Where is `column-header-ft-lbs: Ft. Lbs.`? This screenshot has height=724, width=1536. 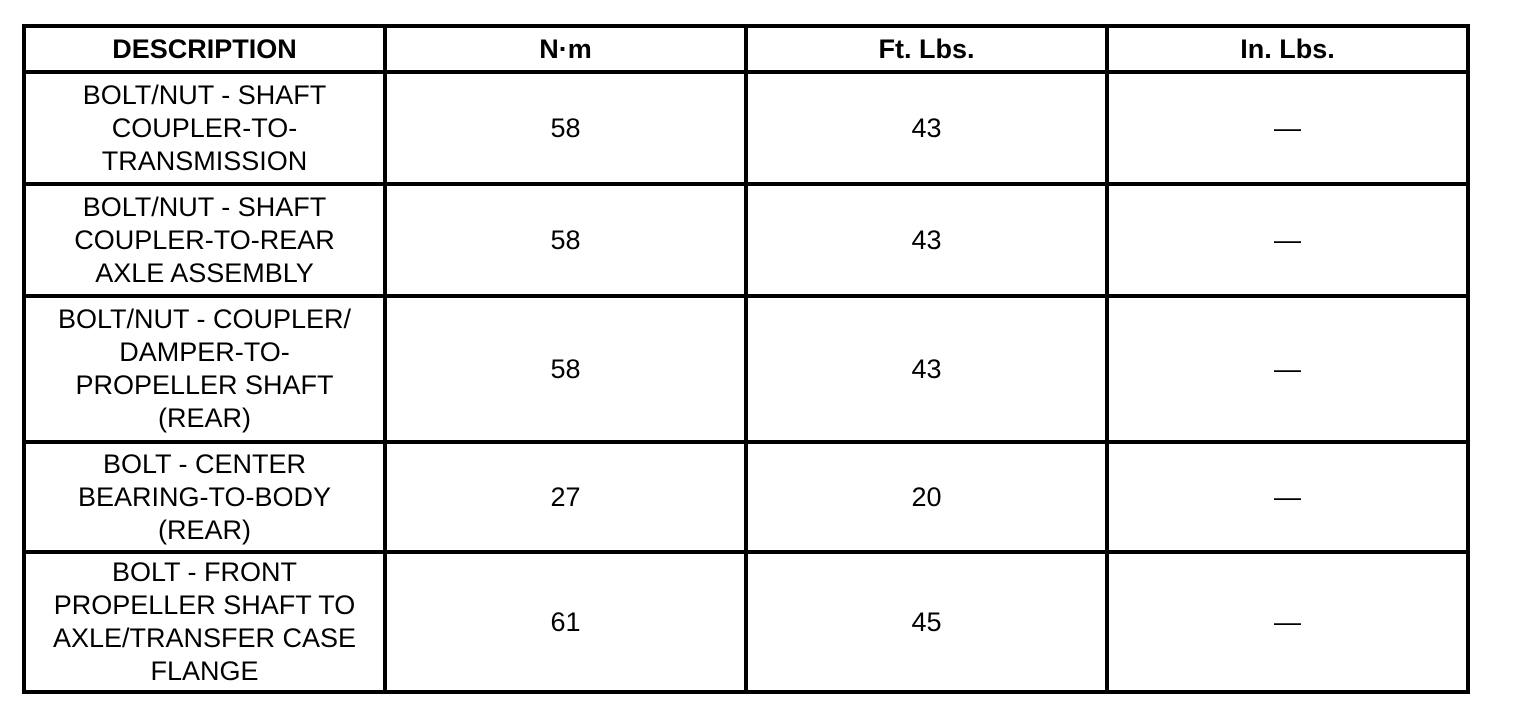 column-header-ft-lbs: Ft. Lbs. is located at coordinates (926, 49).